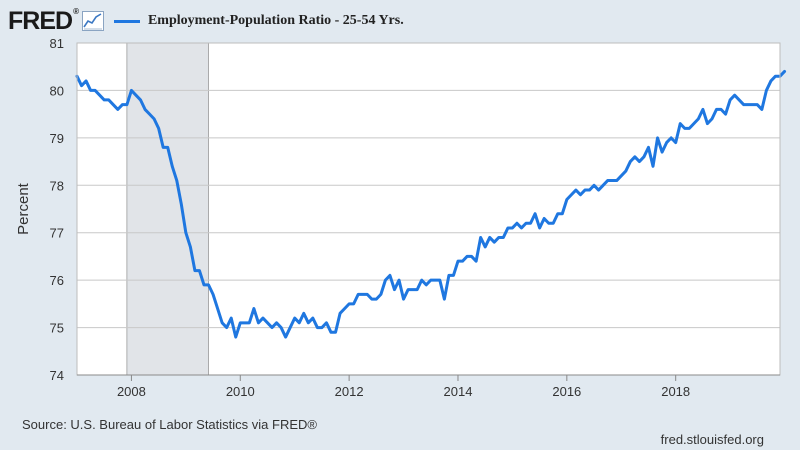 This screenshot has width=800, height=450. Describe the element at coordinates (76, 11) in the screenshot. I see `fred-logo-mark: ®` at that location.